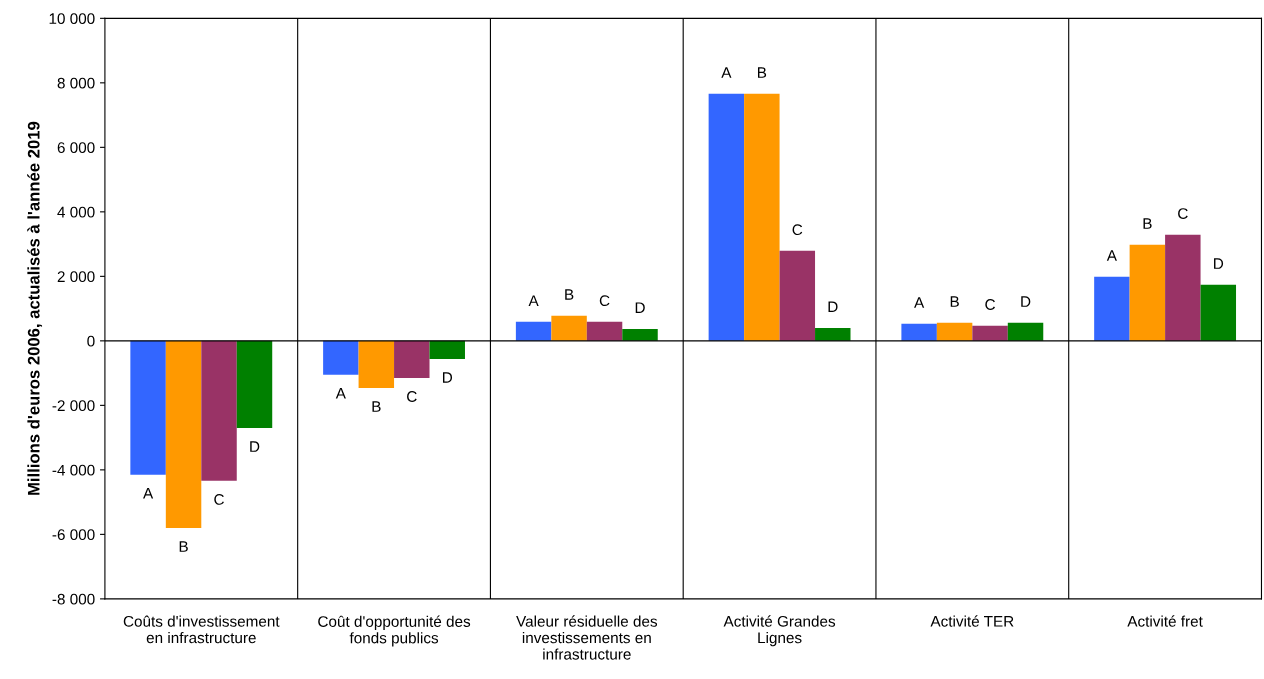  I want to click on y-tick-label: -2 000, so click(73, 406).